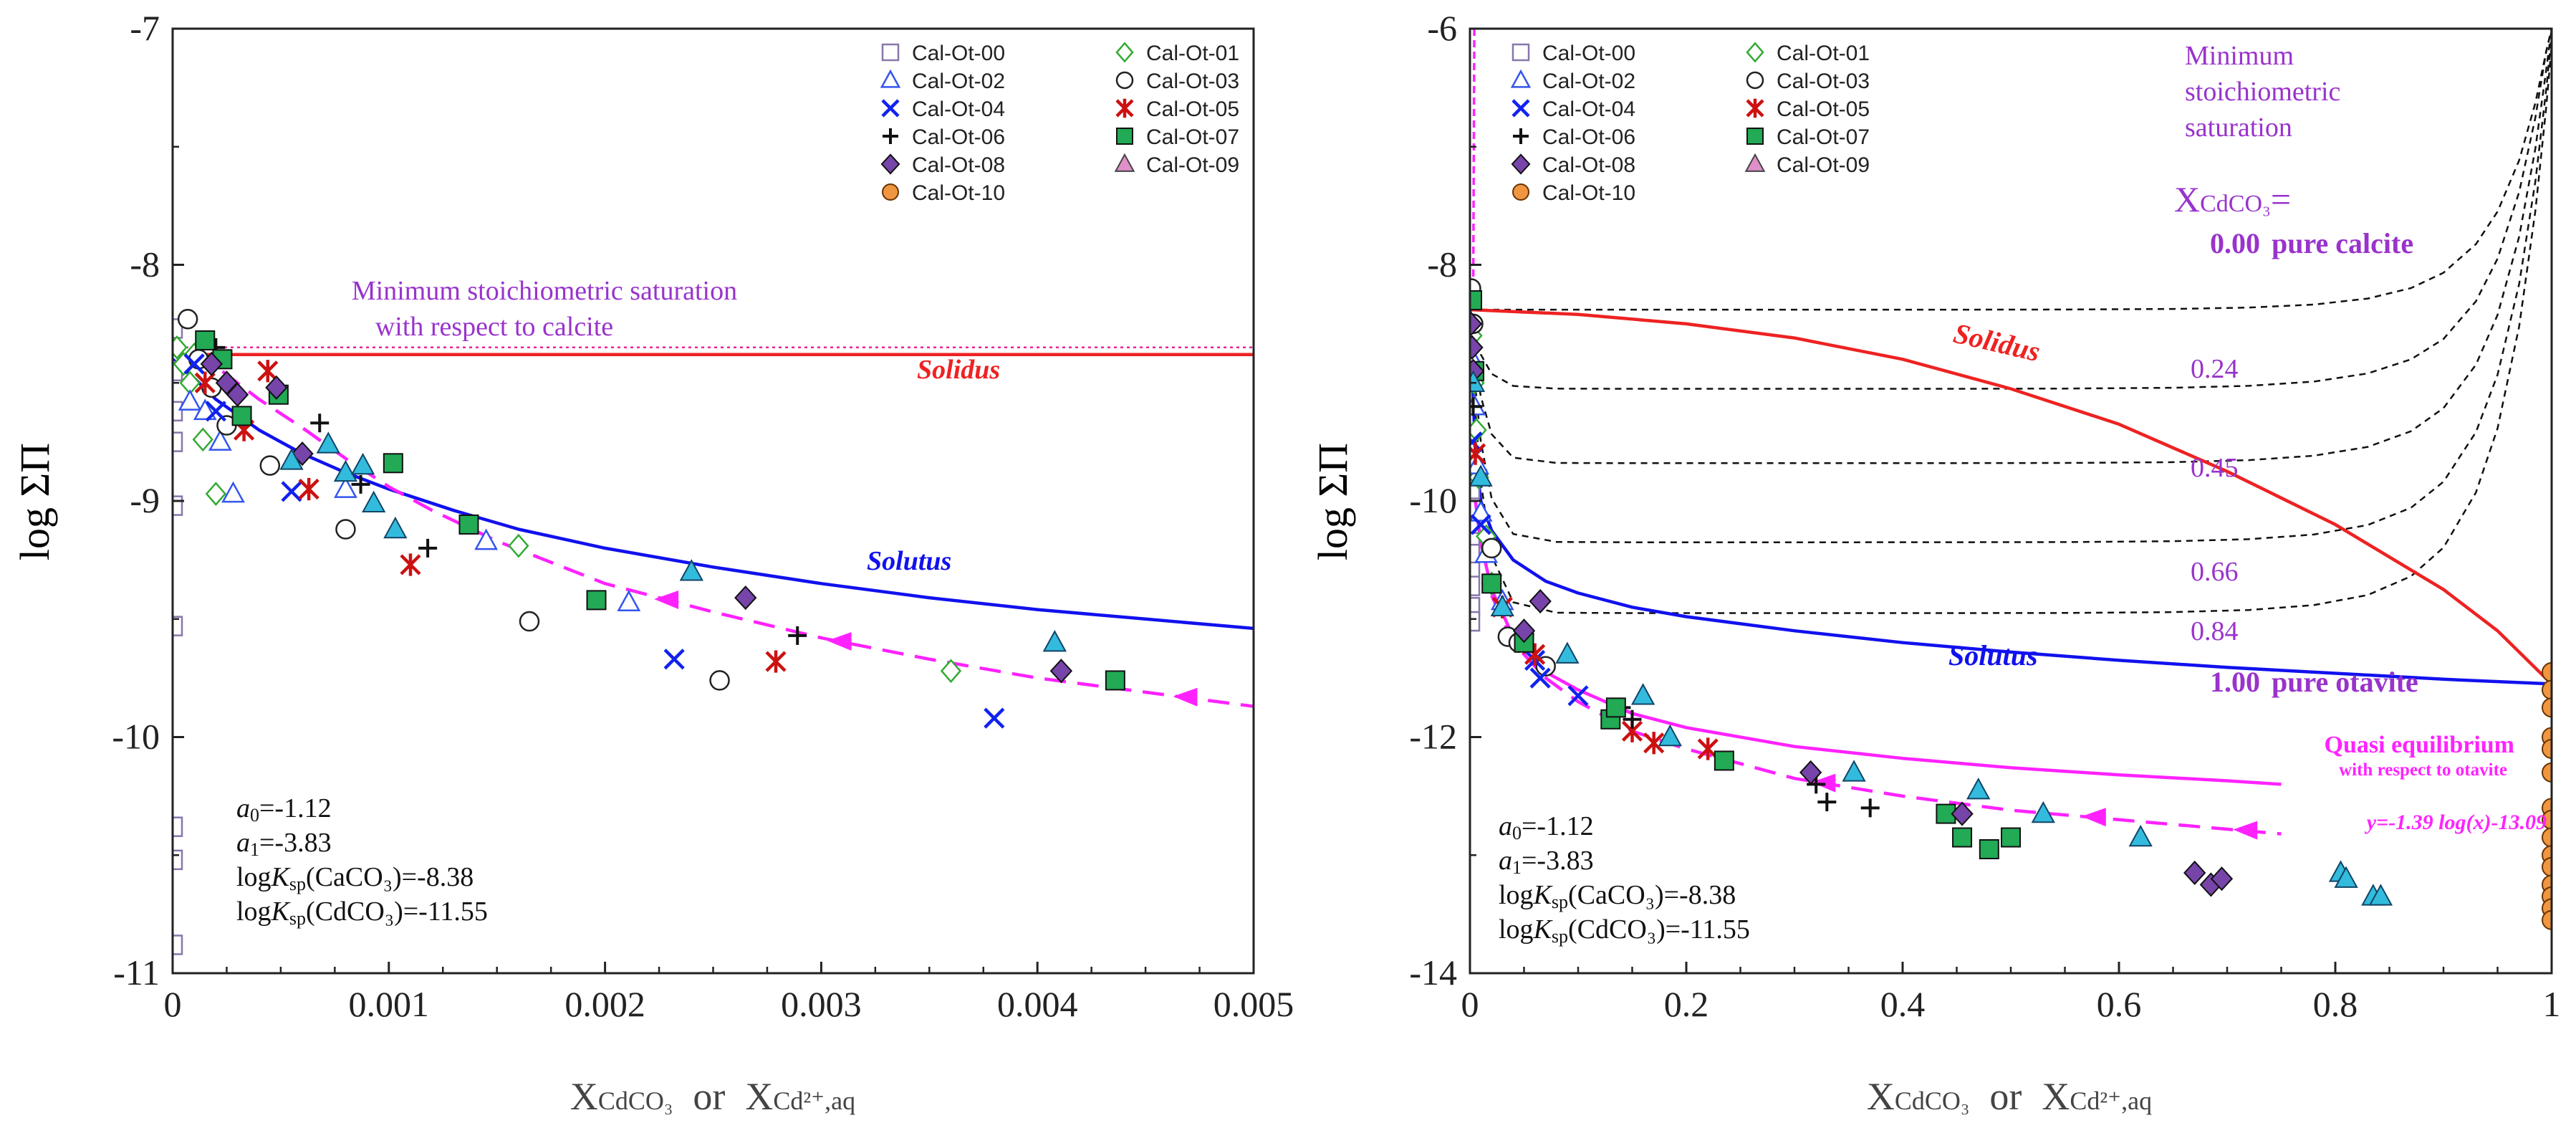  I want to click on right-min-sat-line3: saturation, so click(2238, 128).